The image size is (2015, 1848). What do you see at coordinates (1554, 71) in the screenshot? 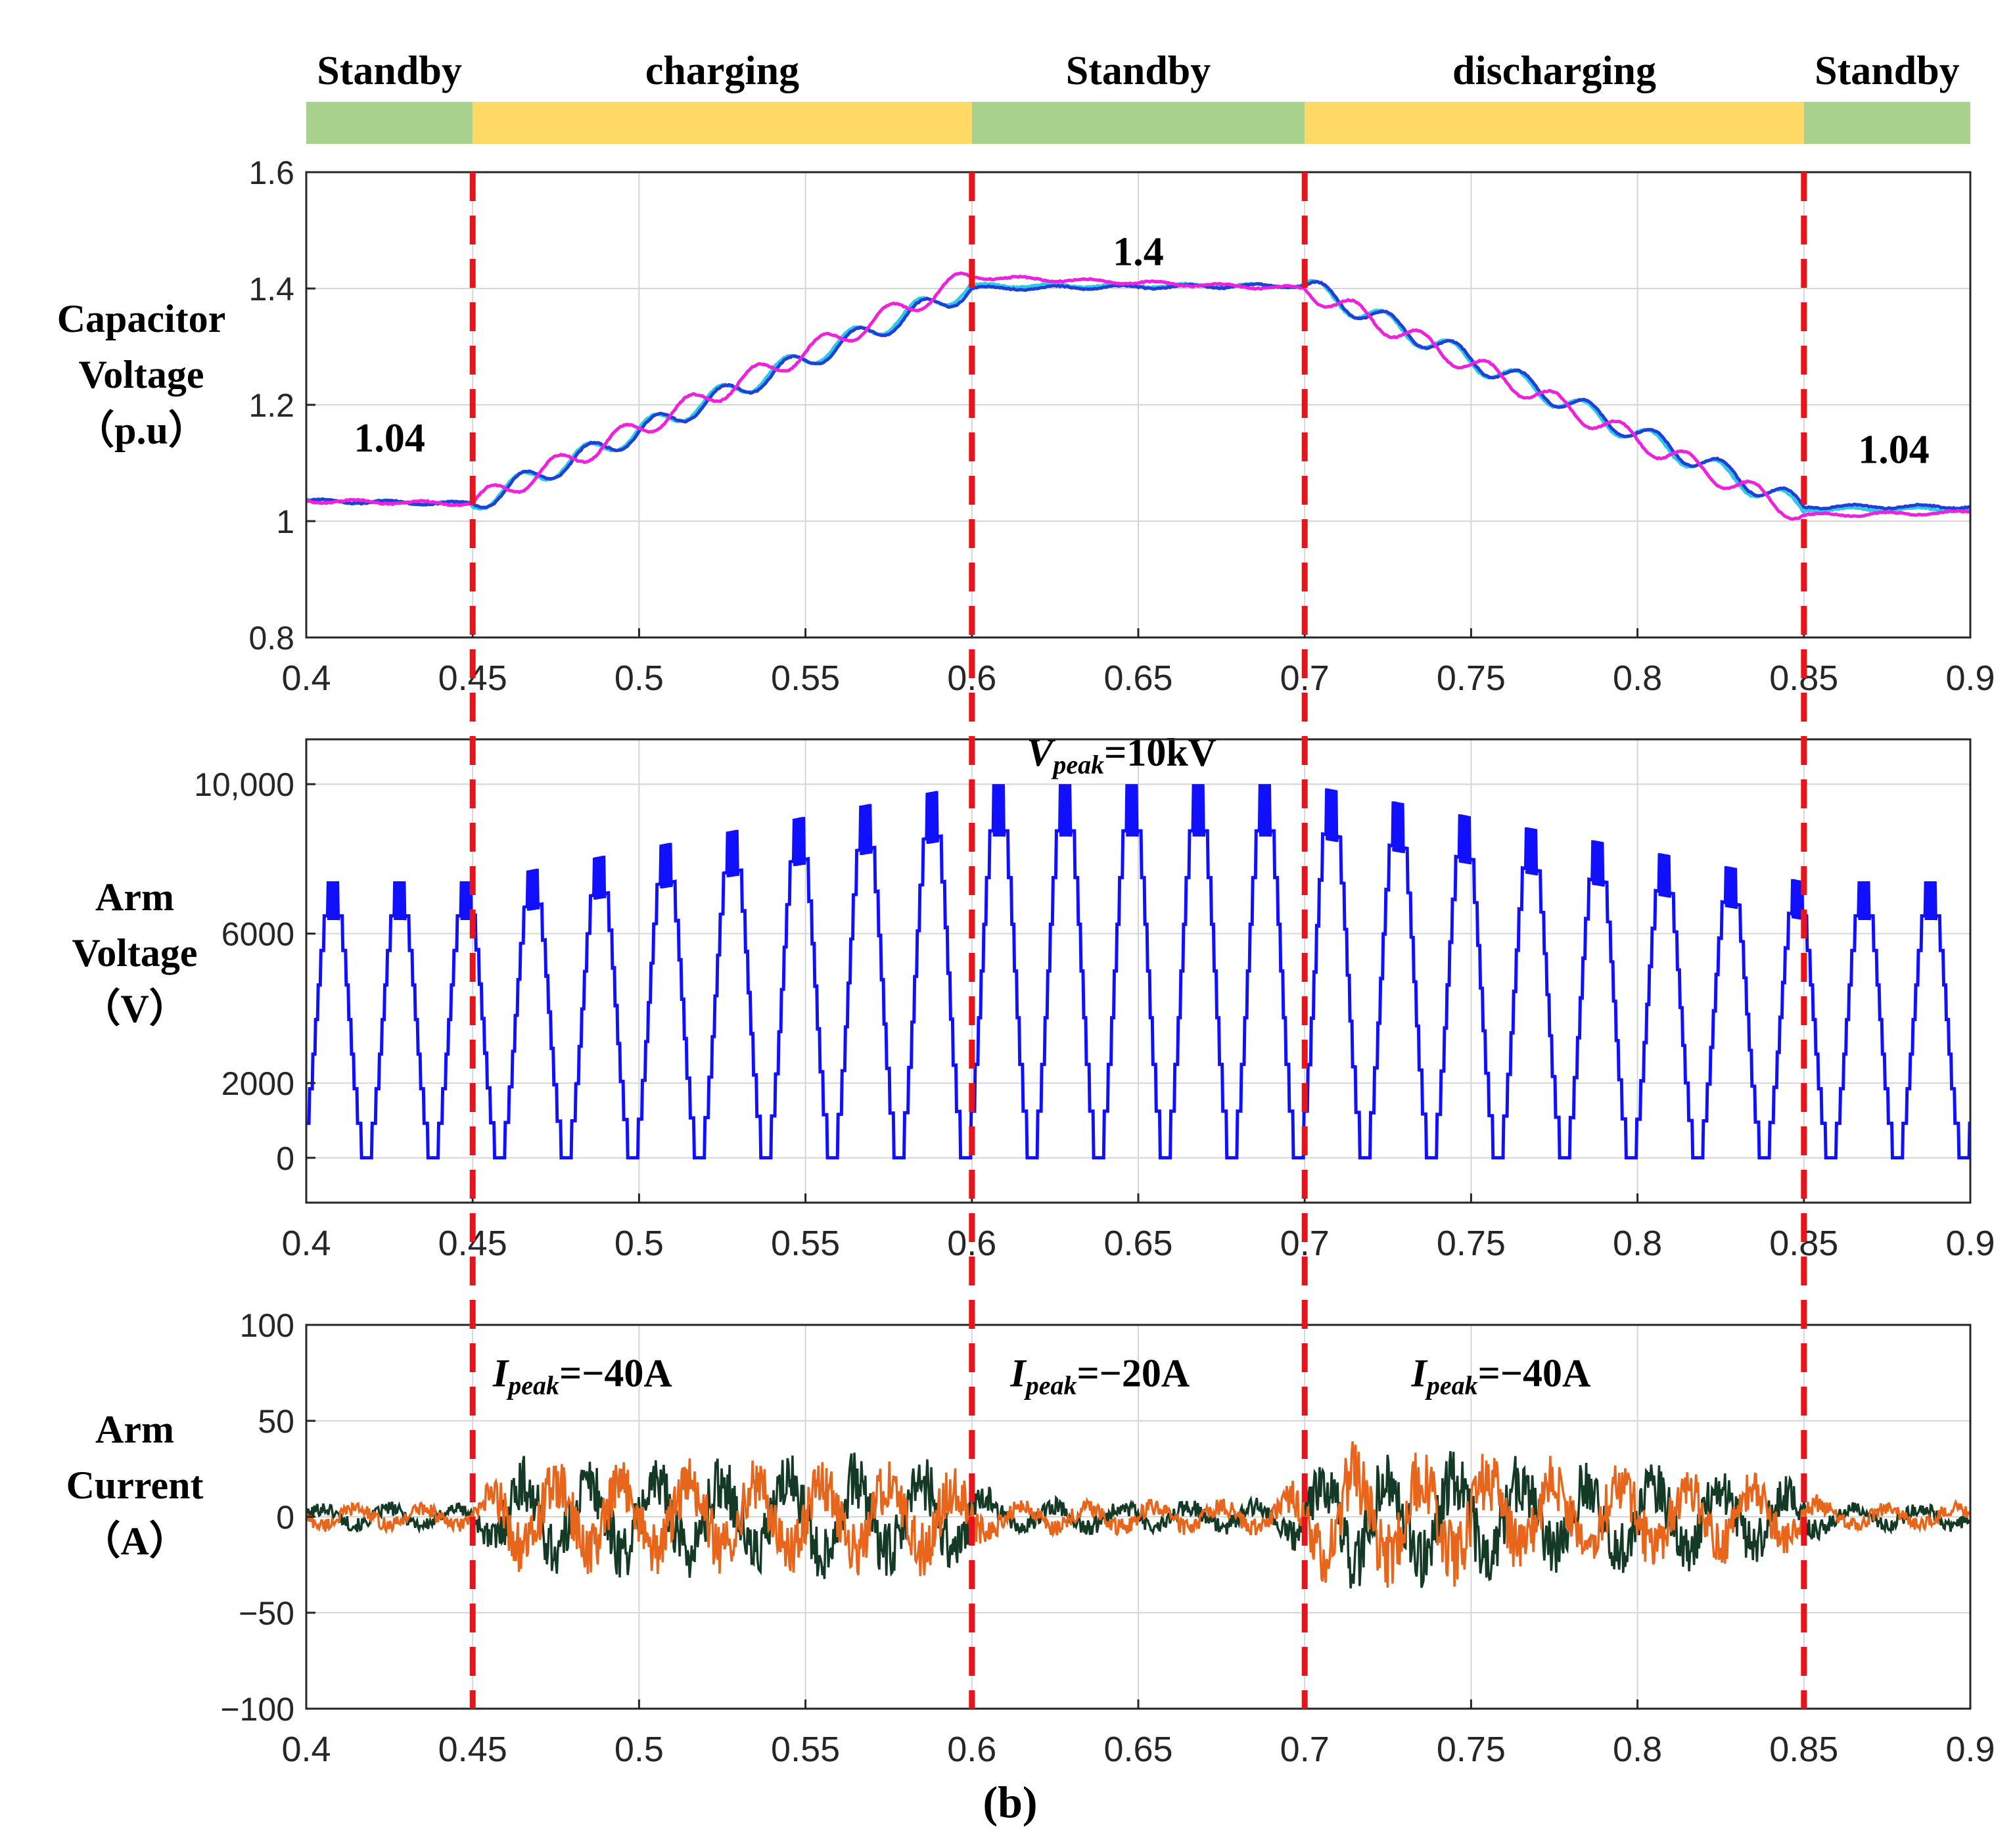
I see `mode-label: discharging` at bounding box center [1554, 71].